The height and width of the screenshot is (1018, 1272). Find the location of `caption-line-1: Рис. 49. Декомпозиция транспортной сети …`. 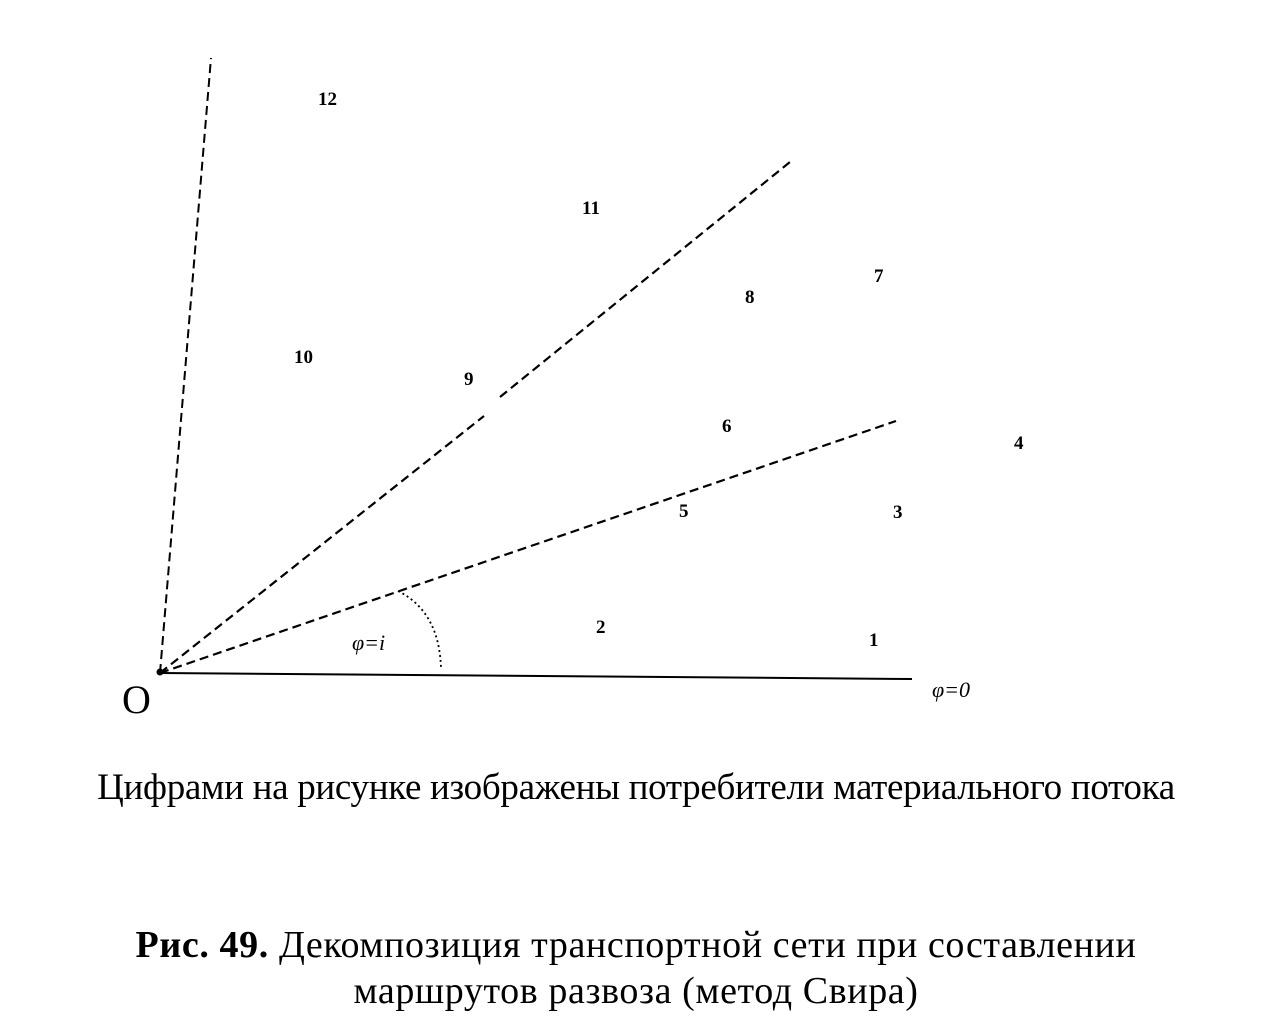

caption-line-1: Рис. 49. Декомпозиция транспортной сети … is located at coordinates (636, 945).